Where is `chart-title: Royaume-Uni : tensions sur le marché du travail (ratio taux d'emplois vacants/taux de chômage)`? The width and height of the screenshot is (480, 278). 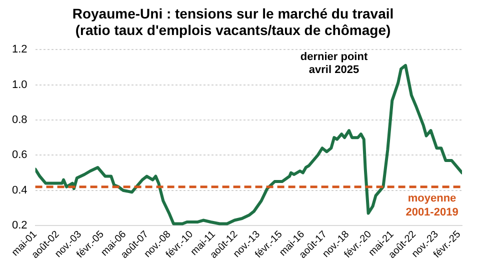
chart-title: Royaume-Uni : tensions sur le marché du travail (ratio taux d'emplois vacants/taux de chômage) is located at coordinates (233, 21).